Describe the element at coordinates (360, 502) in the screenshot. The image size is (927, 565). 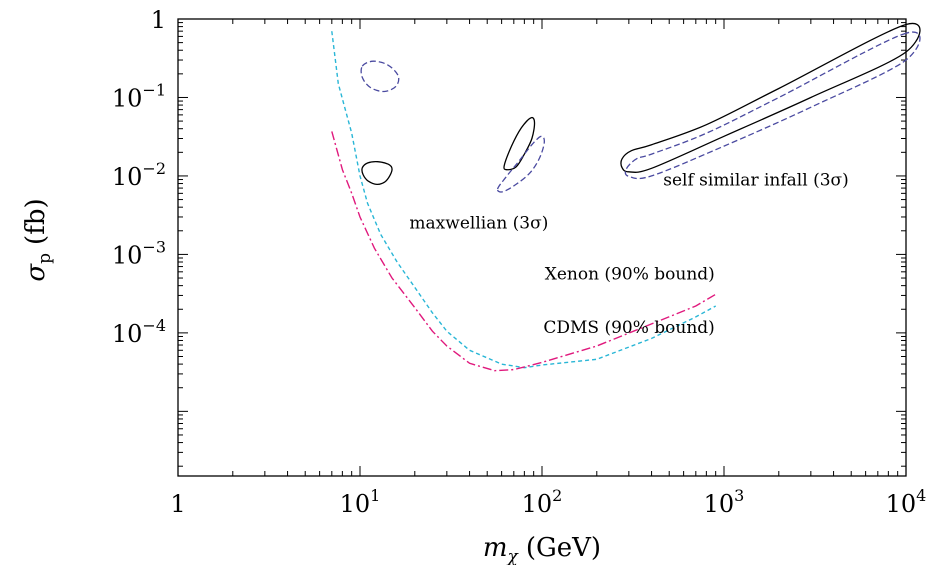
I see `x-tick-label: 10¹` at that location.